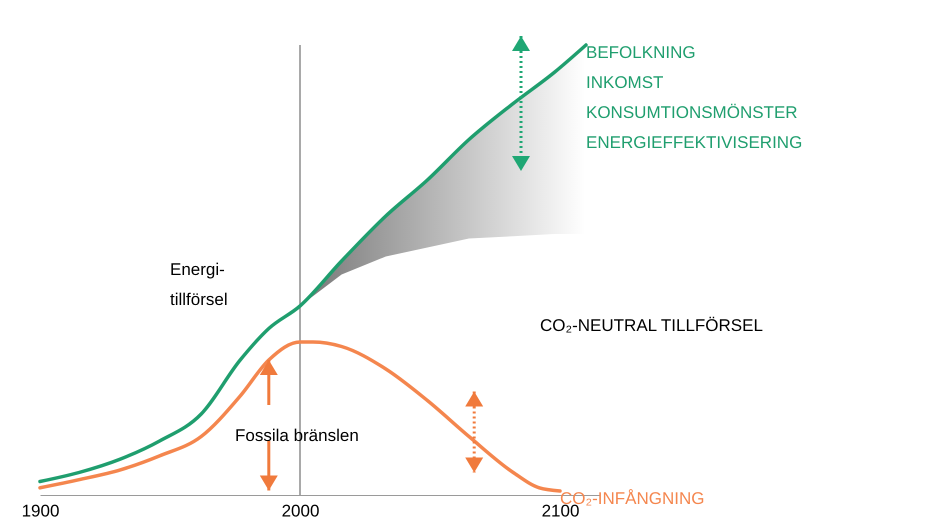  Describe the element at coordinates (41, 511) in the screenshot. I see `x-tick-label: 1900` at that location.